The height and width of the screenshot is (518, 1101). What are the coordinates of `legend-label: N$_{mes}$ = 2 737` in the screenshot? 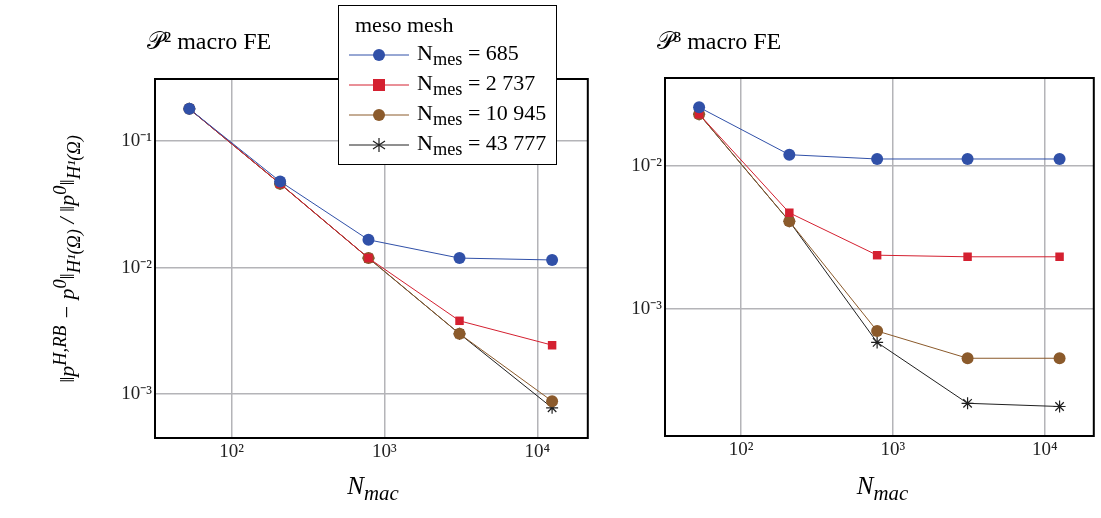 It's located at (476, 85).